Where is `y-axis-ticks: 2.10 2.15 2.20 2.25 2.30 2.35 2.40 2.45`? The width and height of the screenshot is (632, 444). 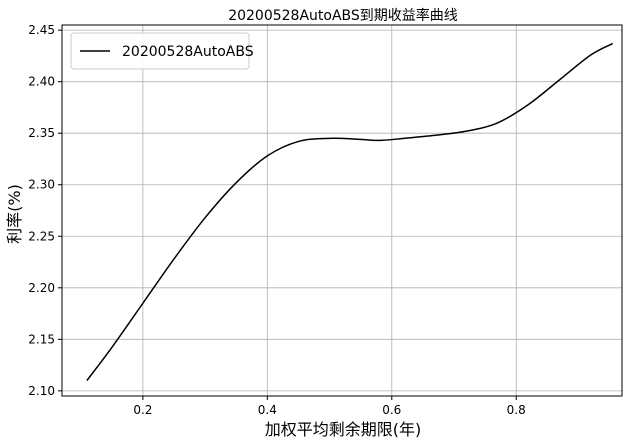
y-axis-ticks: 2.10 2.15 2.20 2.25 2.30 2.35 2.40 2.45 is located at coordinates (45, 210).